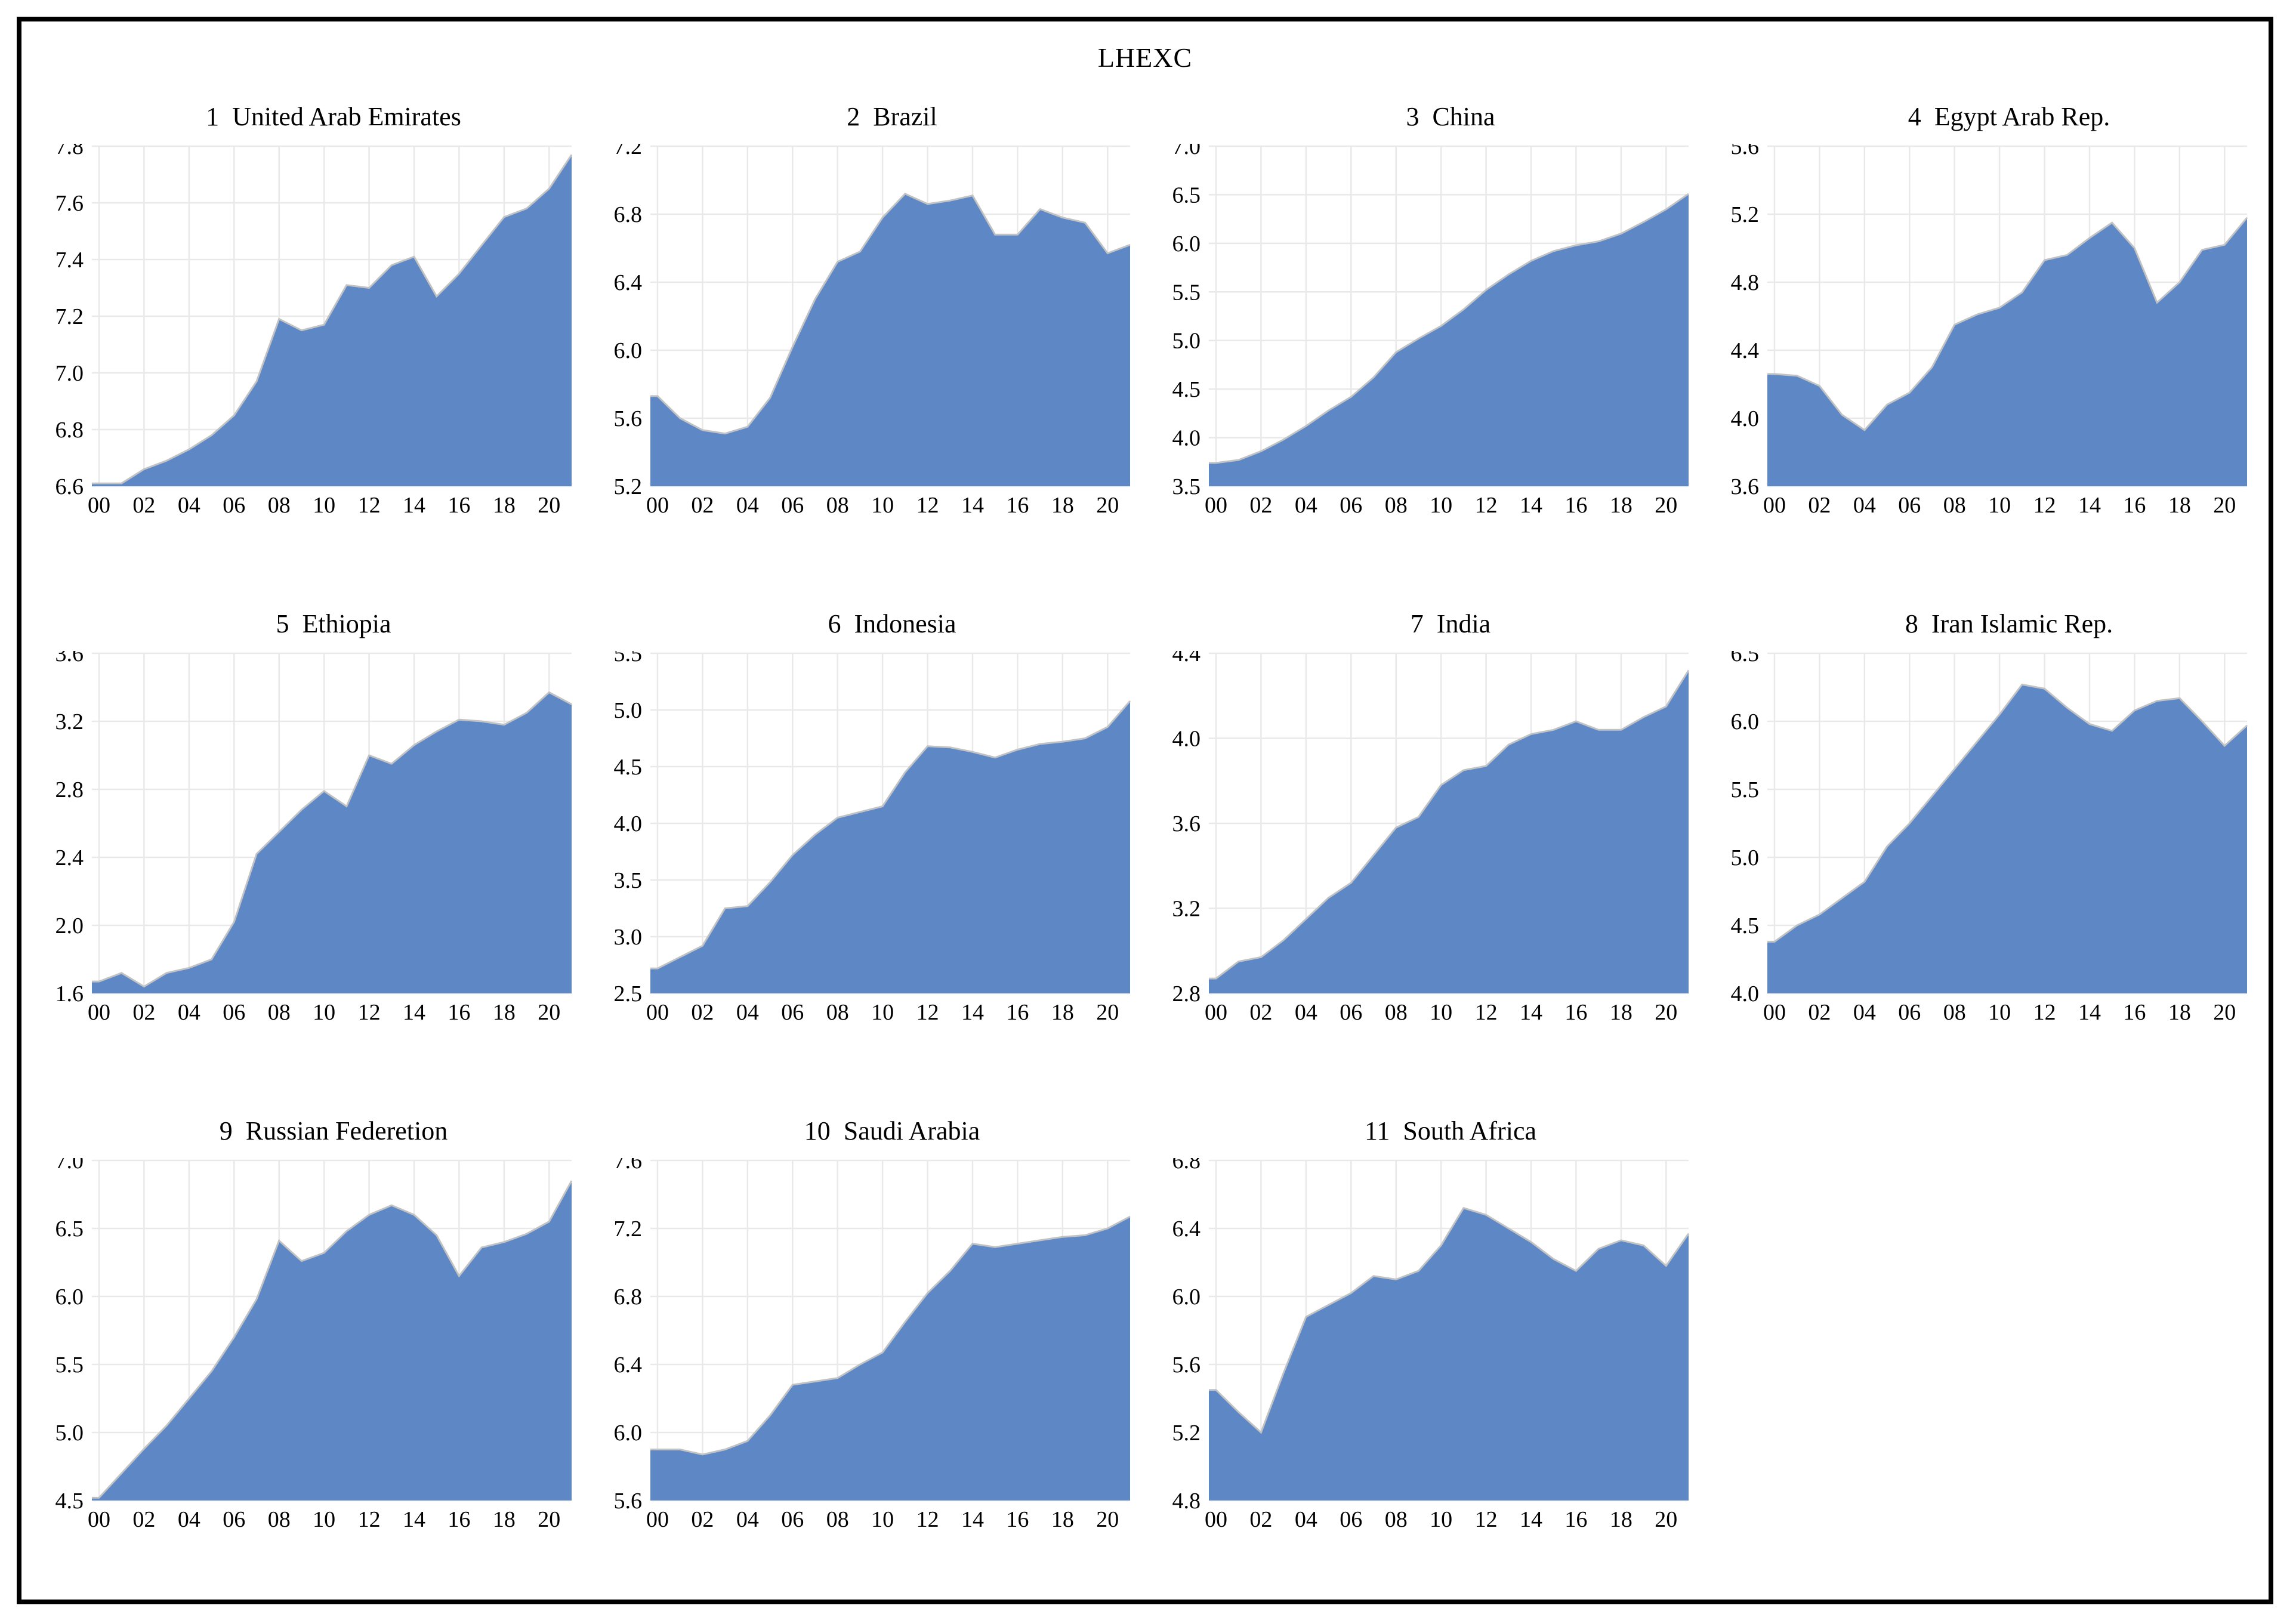  Describe the element at coordinates (69, 373) in the screenshot. I see `y-tick-label: 7.0` at that location.